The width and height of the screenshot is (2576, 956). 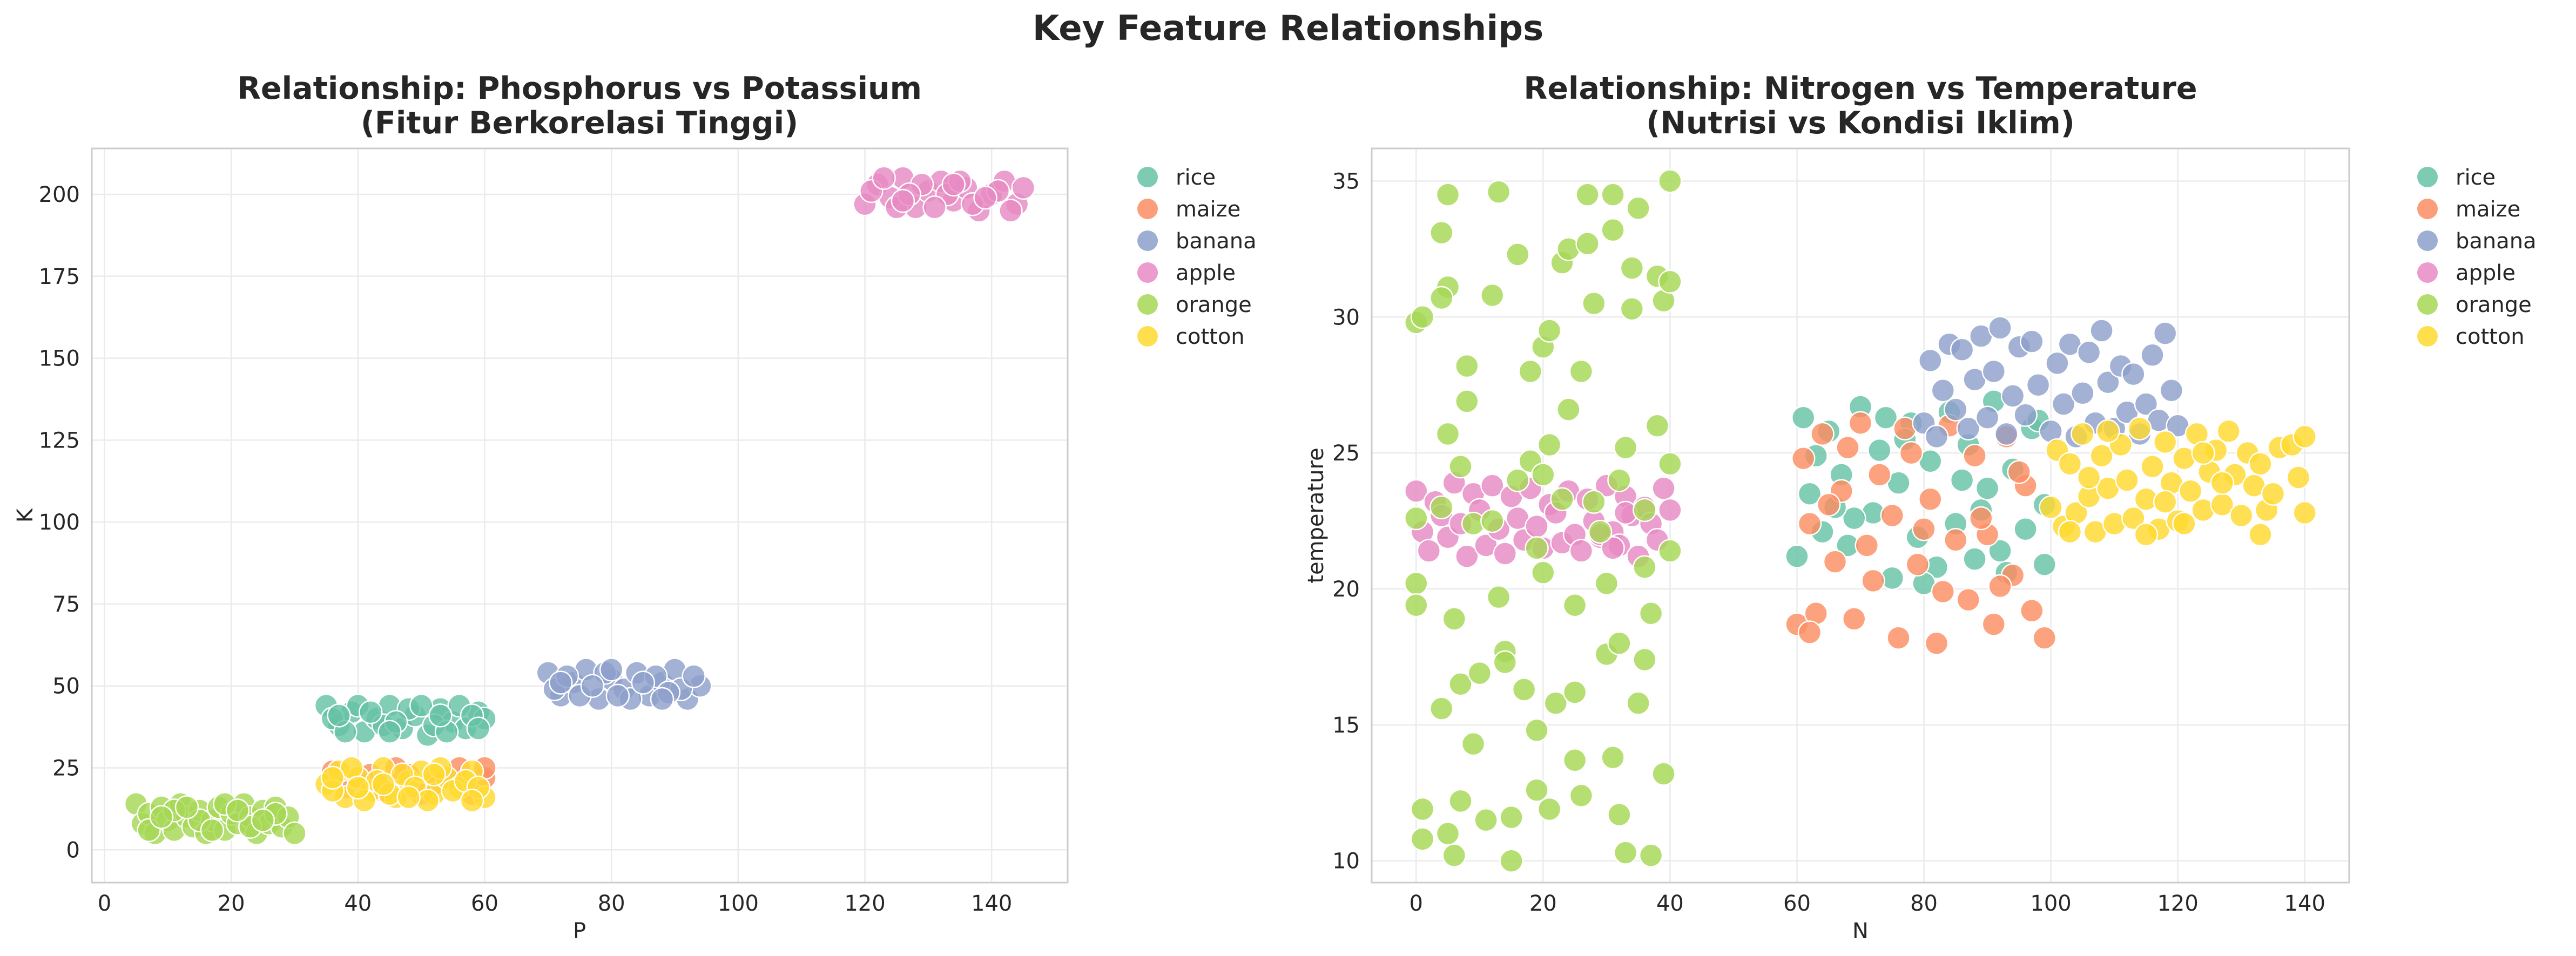 What do you see at coordinates (864, 903) in the screenshot?
I see `x-tick-label: 120` at bounding box center [864, 903].